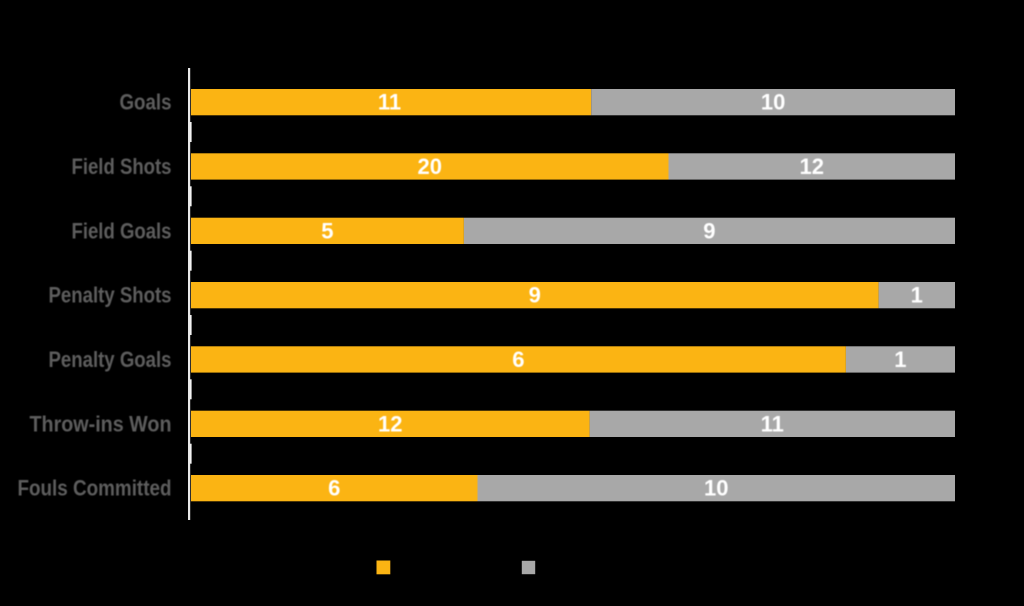 The width and height of the screenshot is (1024, 606). What do you see at coordinates (430, 166) in the screenshot?
I see `svg-text: 20` at bounding box center [430, 166].